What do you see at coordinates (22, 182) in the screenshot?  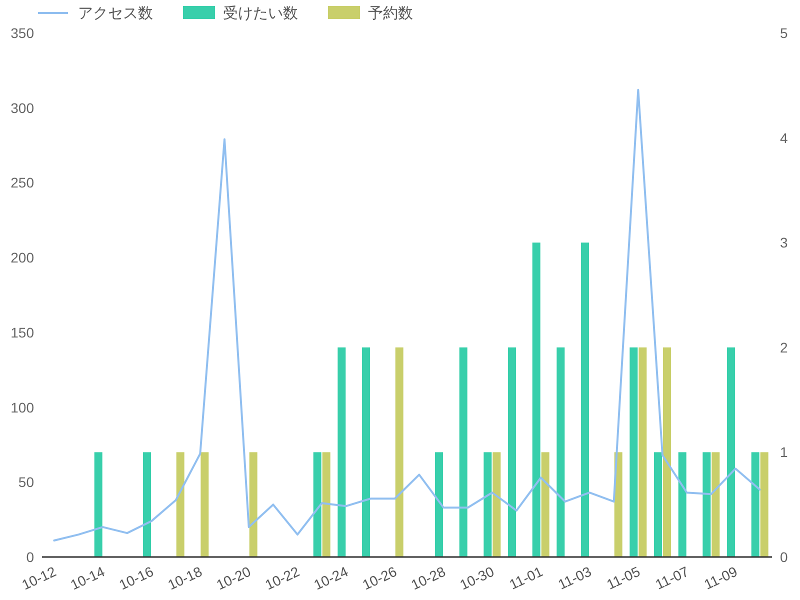 I see `y-tick-label: 250` at bounding box center [22, 182].